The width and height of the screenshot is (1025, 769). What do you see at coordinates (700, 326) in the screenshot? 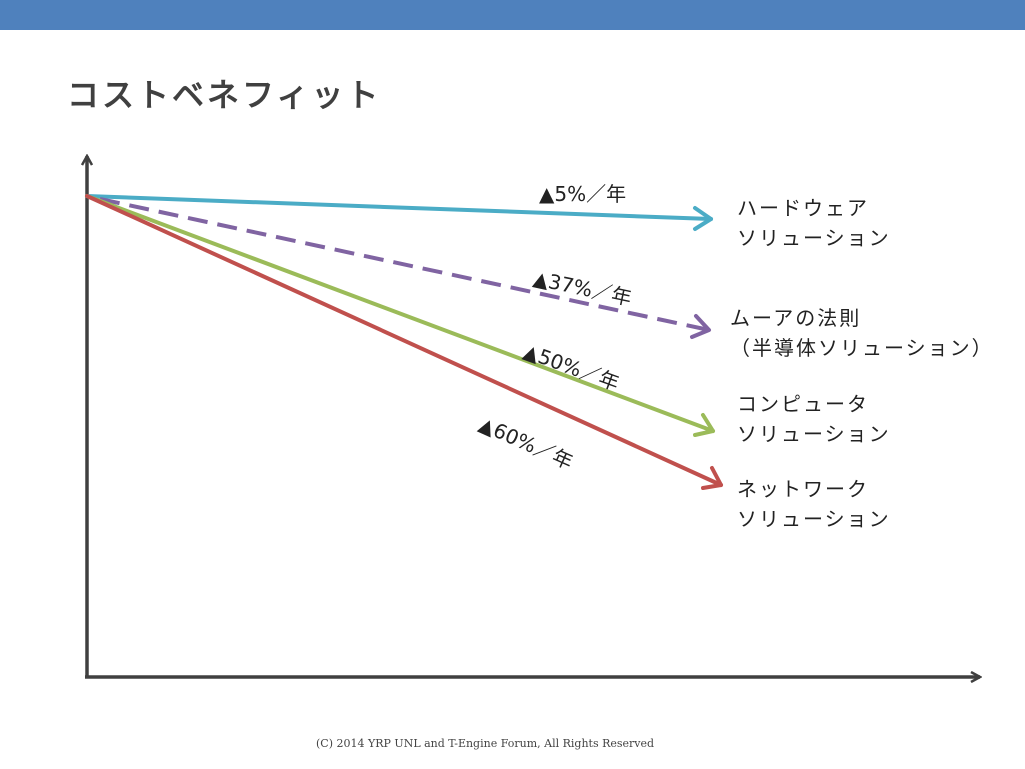
I see `moores-law-arrowhead` at bounding box center [700, 326].